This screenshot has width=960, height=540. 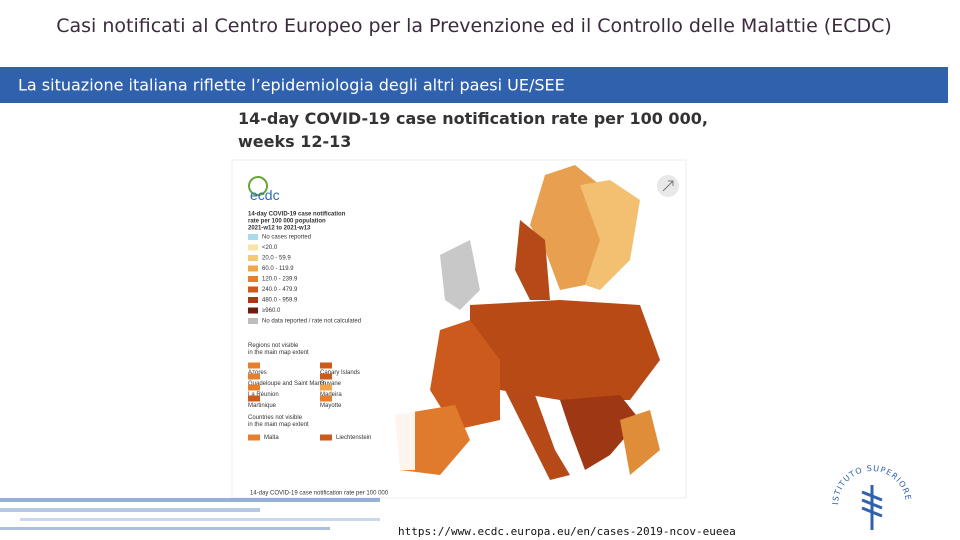 What do you see at coordinates (287, 384) in the screenshot?
I see `region-label: Guadeloupe and Saint Martin` at bounding box center [287, 384].